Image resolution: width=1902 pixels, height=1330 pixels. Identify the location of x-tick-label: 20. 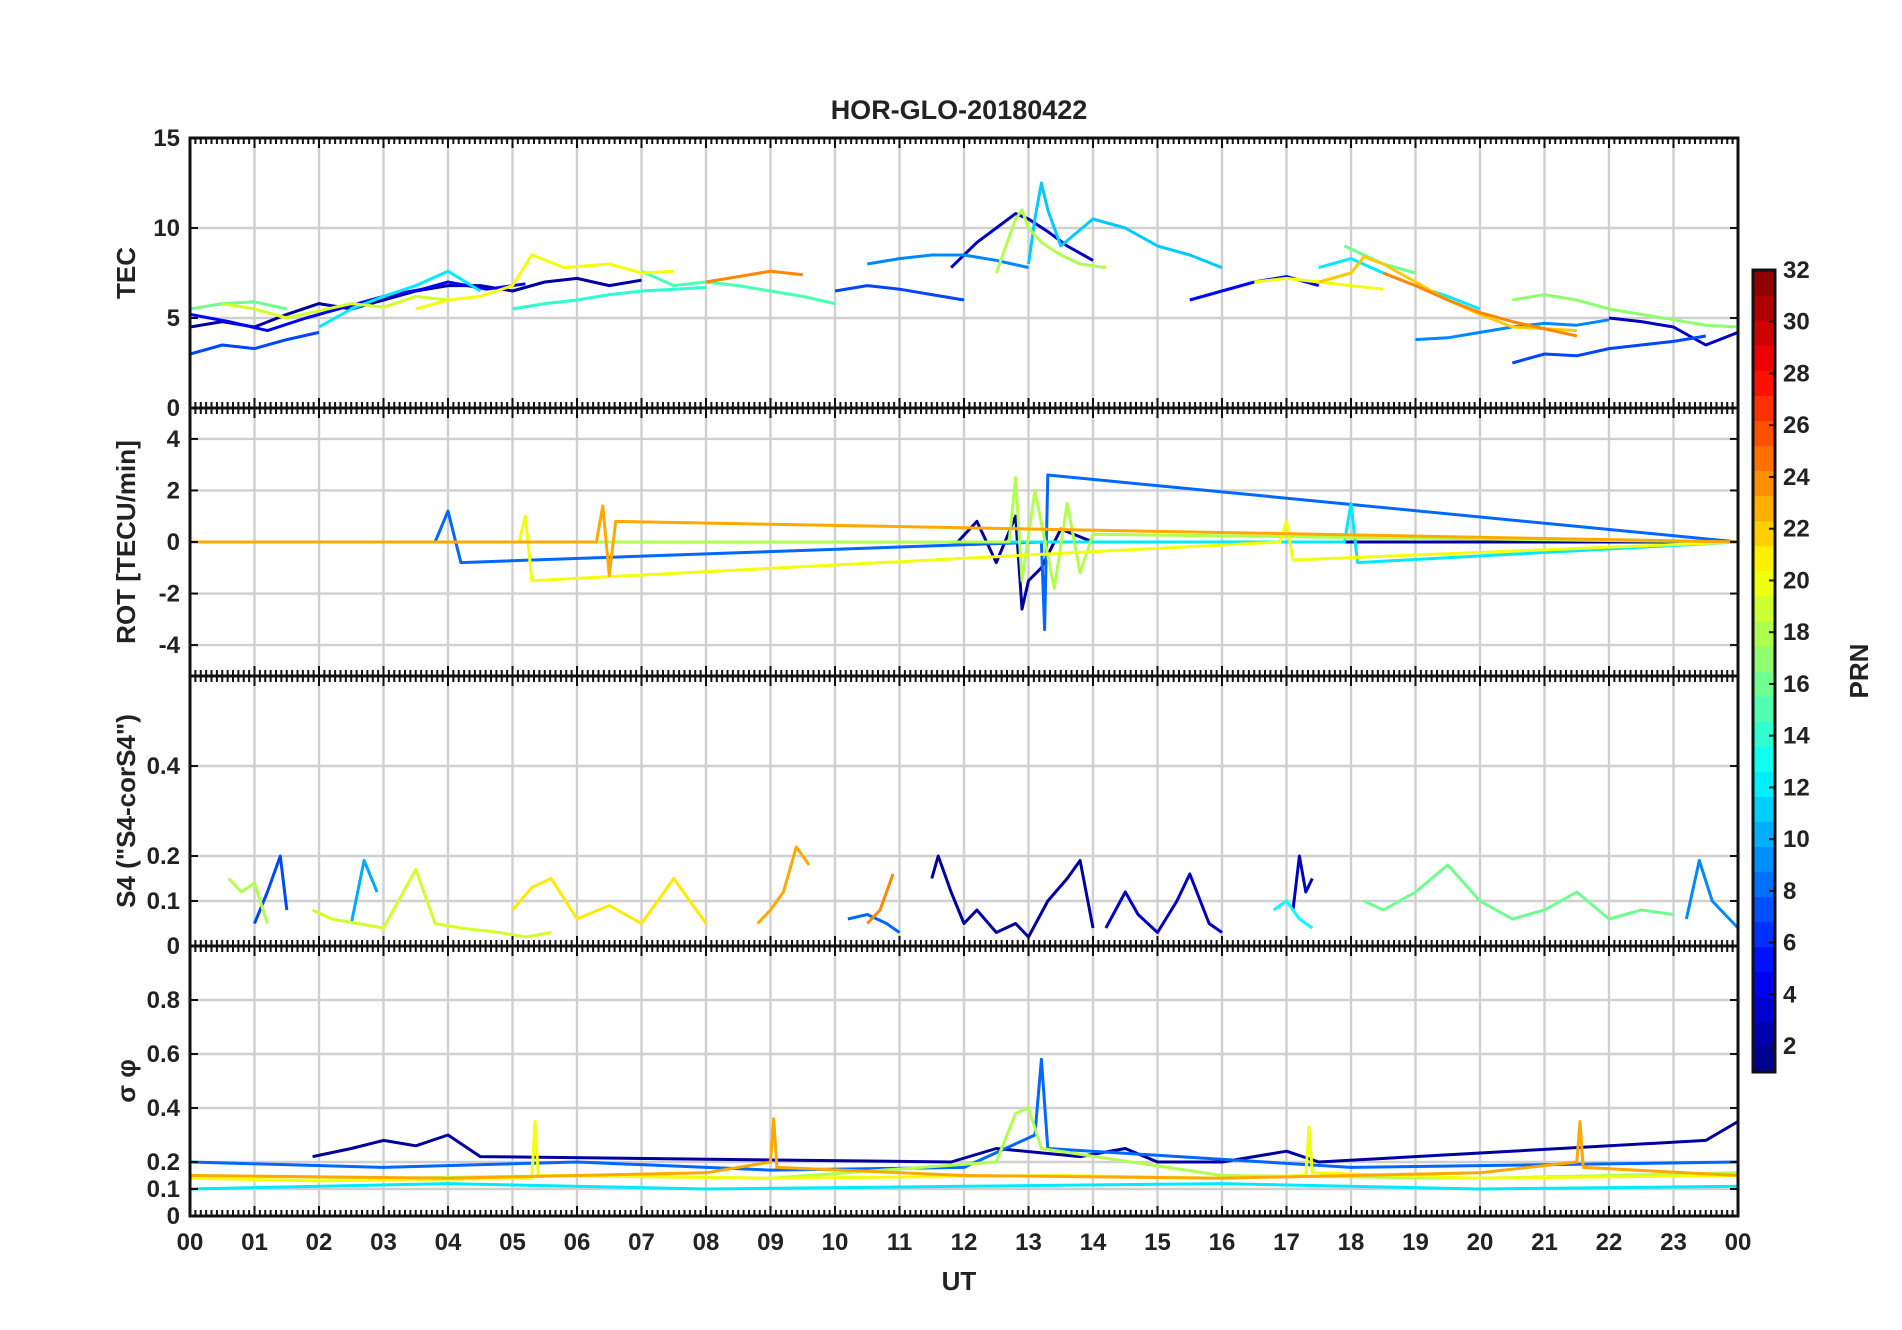
(1480, 1242).